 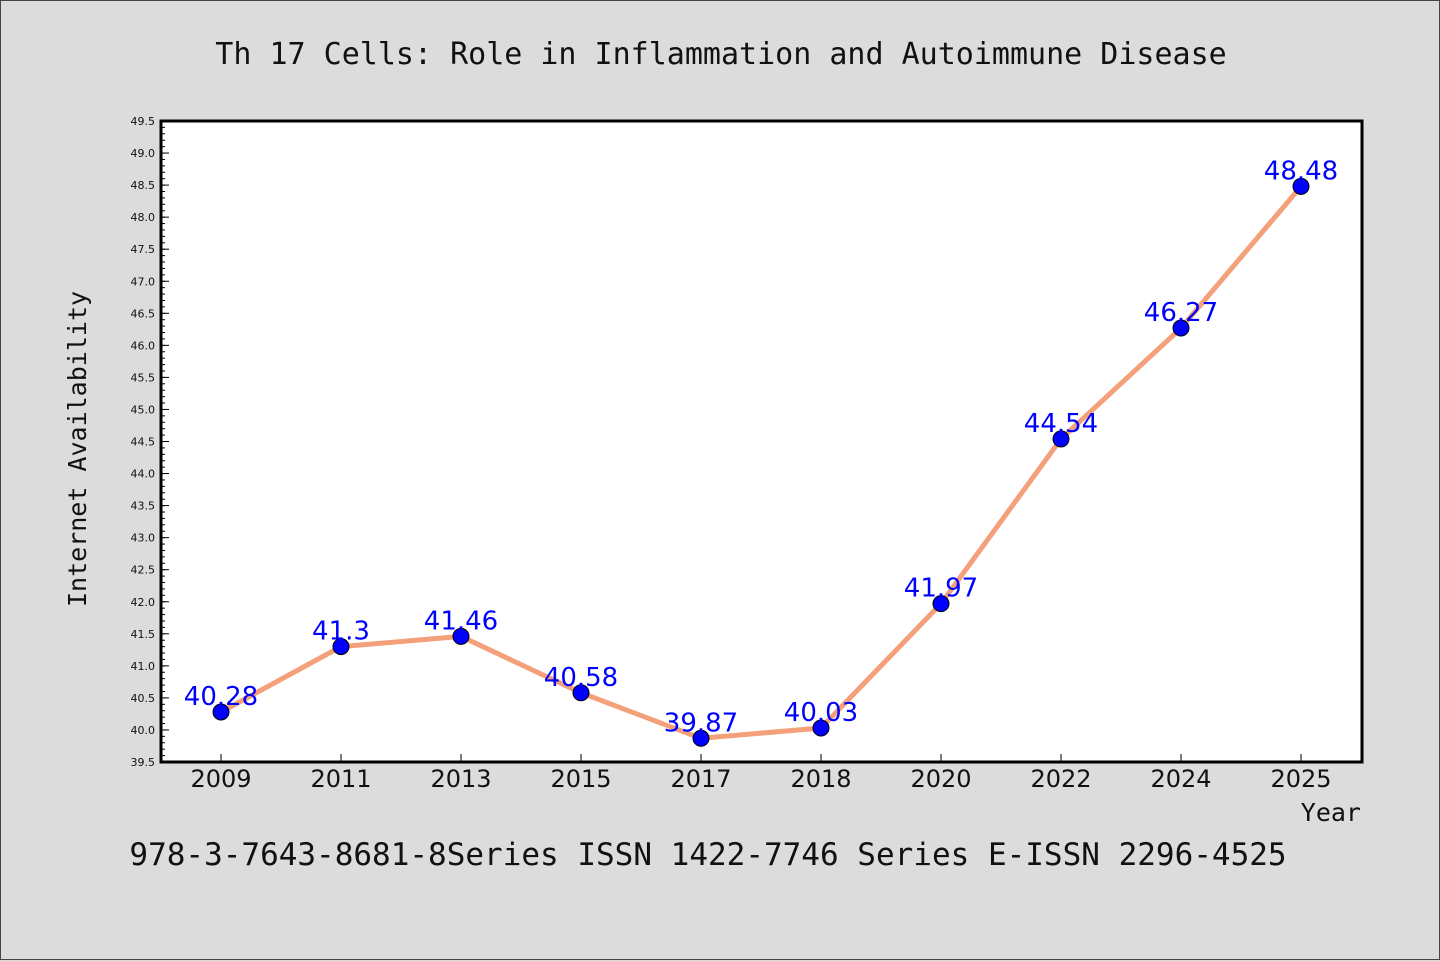 What do you see at coordinates (1060, 779) in the screenshot?
I see `x-tick-label: 2022` at bounding box center [1060, 779].